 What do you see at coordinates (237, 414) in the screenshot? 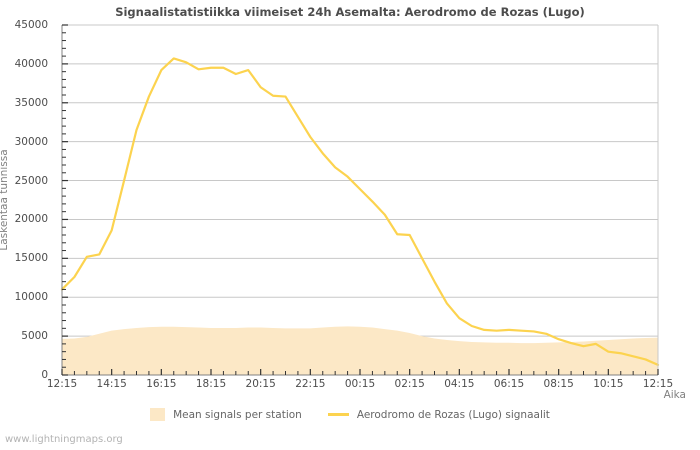
I see `legend-label-mean-signals: Mean signals per station` at bounding box center [237, 414].